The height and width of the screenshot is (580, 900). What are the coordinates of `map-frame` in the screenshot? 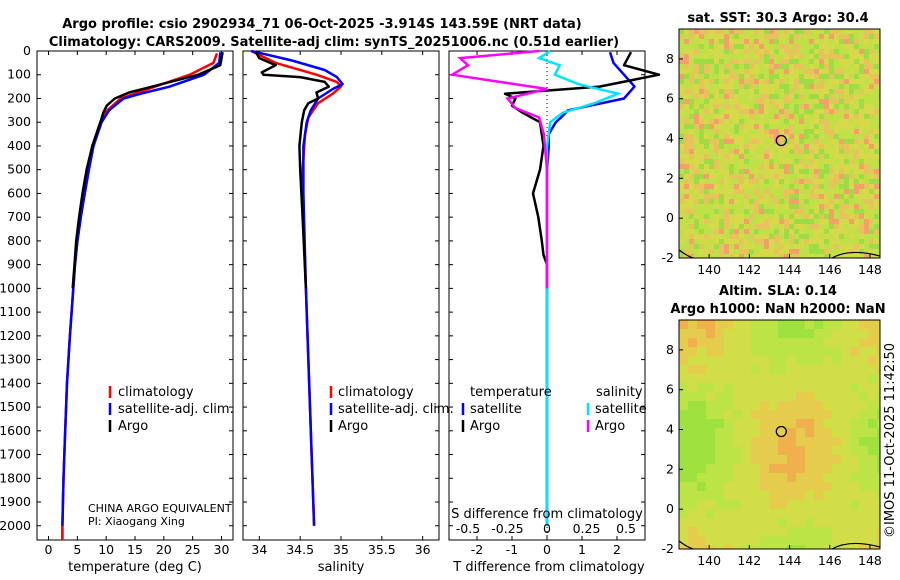 It's located at (779, 143).